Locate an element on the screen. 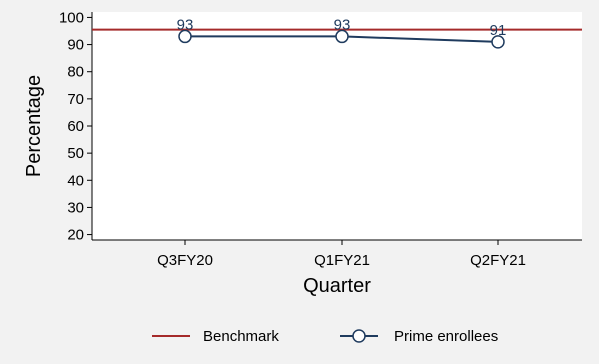 The width and height of the screenshot is (599, 364). x-tick-label: Q3FY20 is located at coordinates (185, 260).